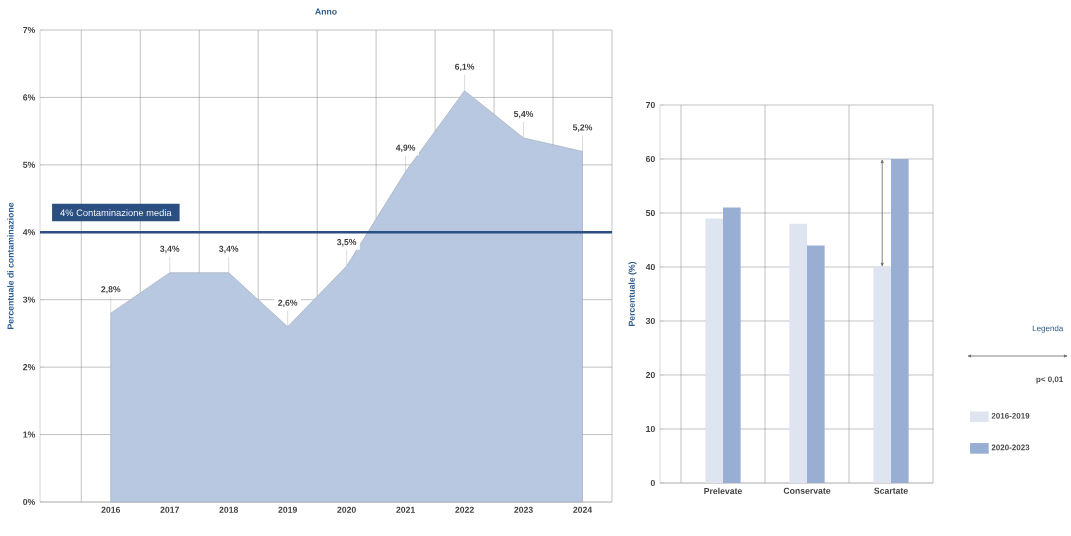 Image resolution: width=1071 pixels, height=536 pixels. I want to click on y-tick-label: 20, so click(650, 375).